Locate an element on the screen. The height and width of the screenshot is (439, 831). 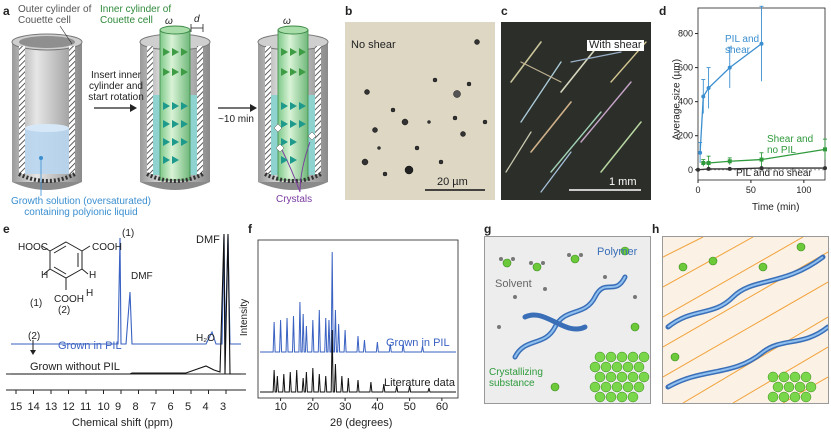
panel-c-micrograph: With shear 1 mm is located at coordinates (576, 111).